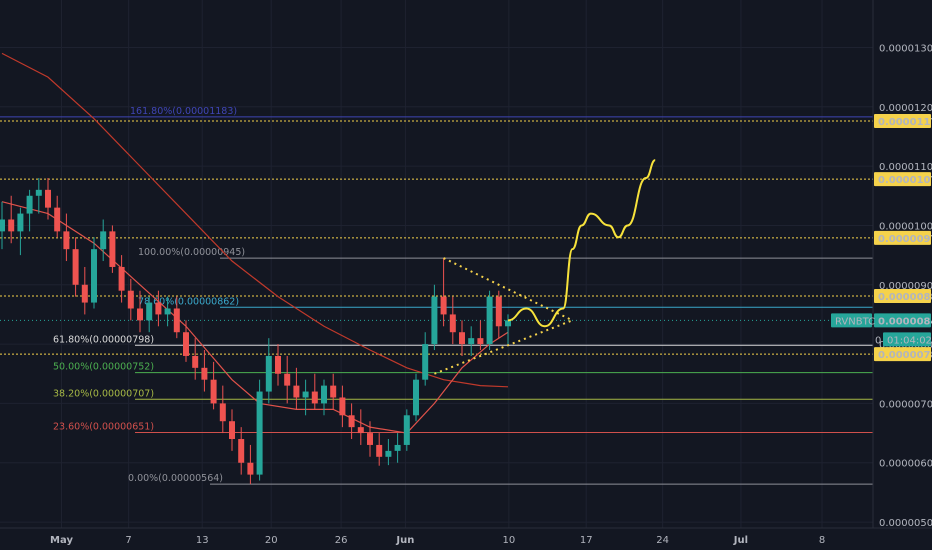 The height and width of the screenshot is (550, 932). I want to click on fib-label-0: 161.80%(0.00001183), so click(183, 111).